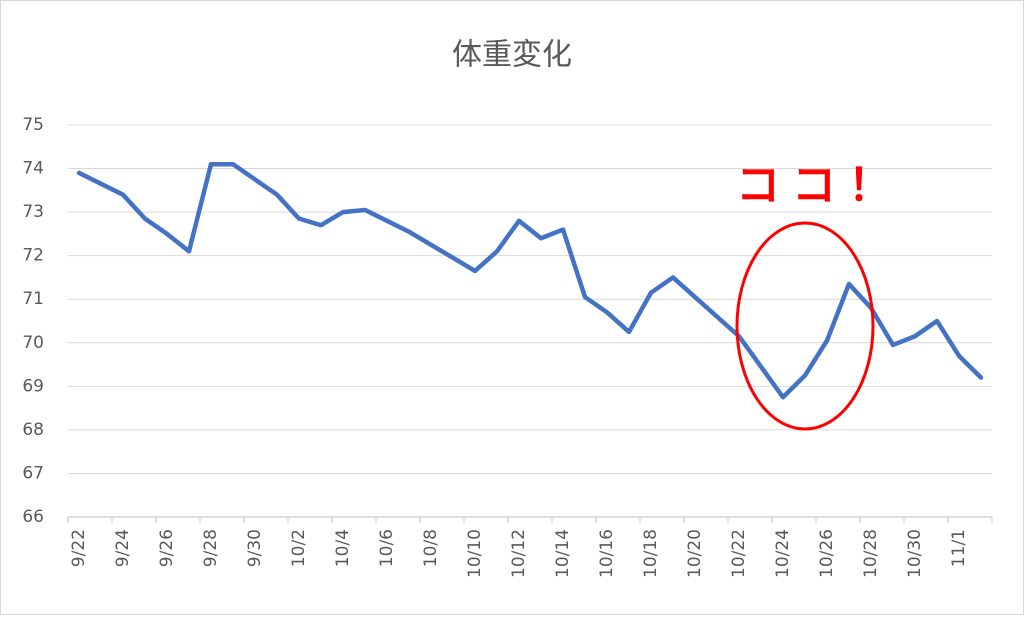 The width and height of the screenshot is (1024, 619). I want to click on y-tick-label: 71, so click(33, 299).